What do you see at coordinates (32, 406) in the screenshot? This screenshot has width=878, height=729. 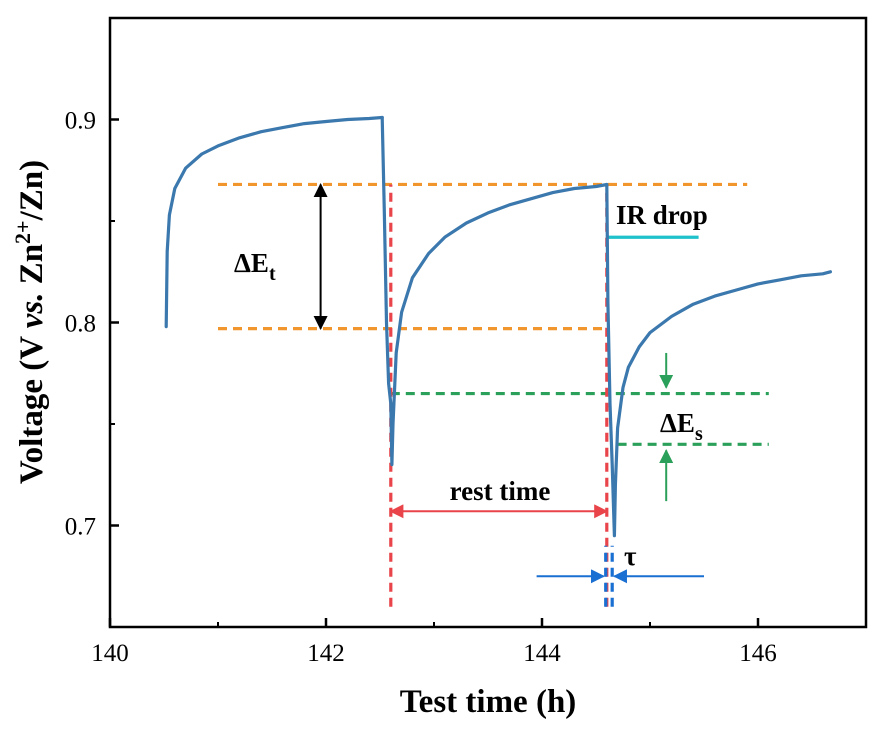 I see `y-title-part1: Voltage (V` at bounding box center [32, 406].